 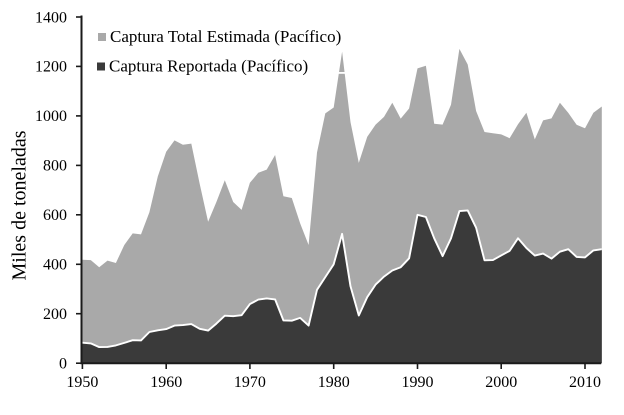 I want to click on svg-text: 1200, so click(x=51, y=67).